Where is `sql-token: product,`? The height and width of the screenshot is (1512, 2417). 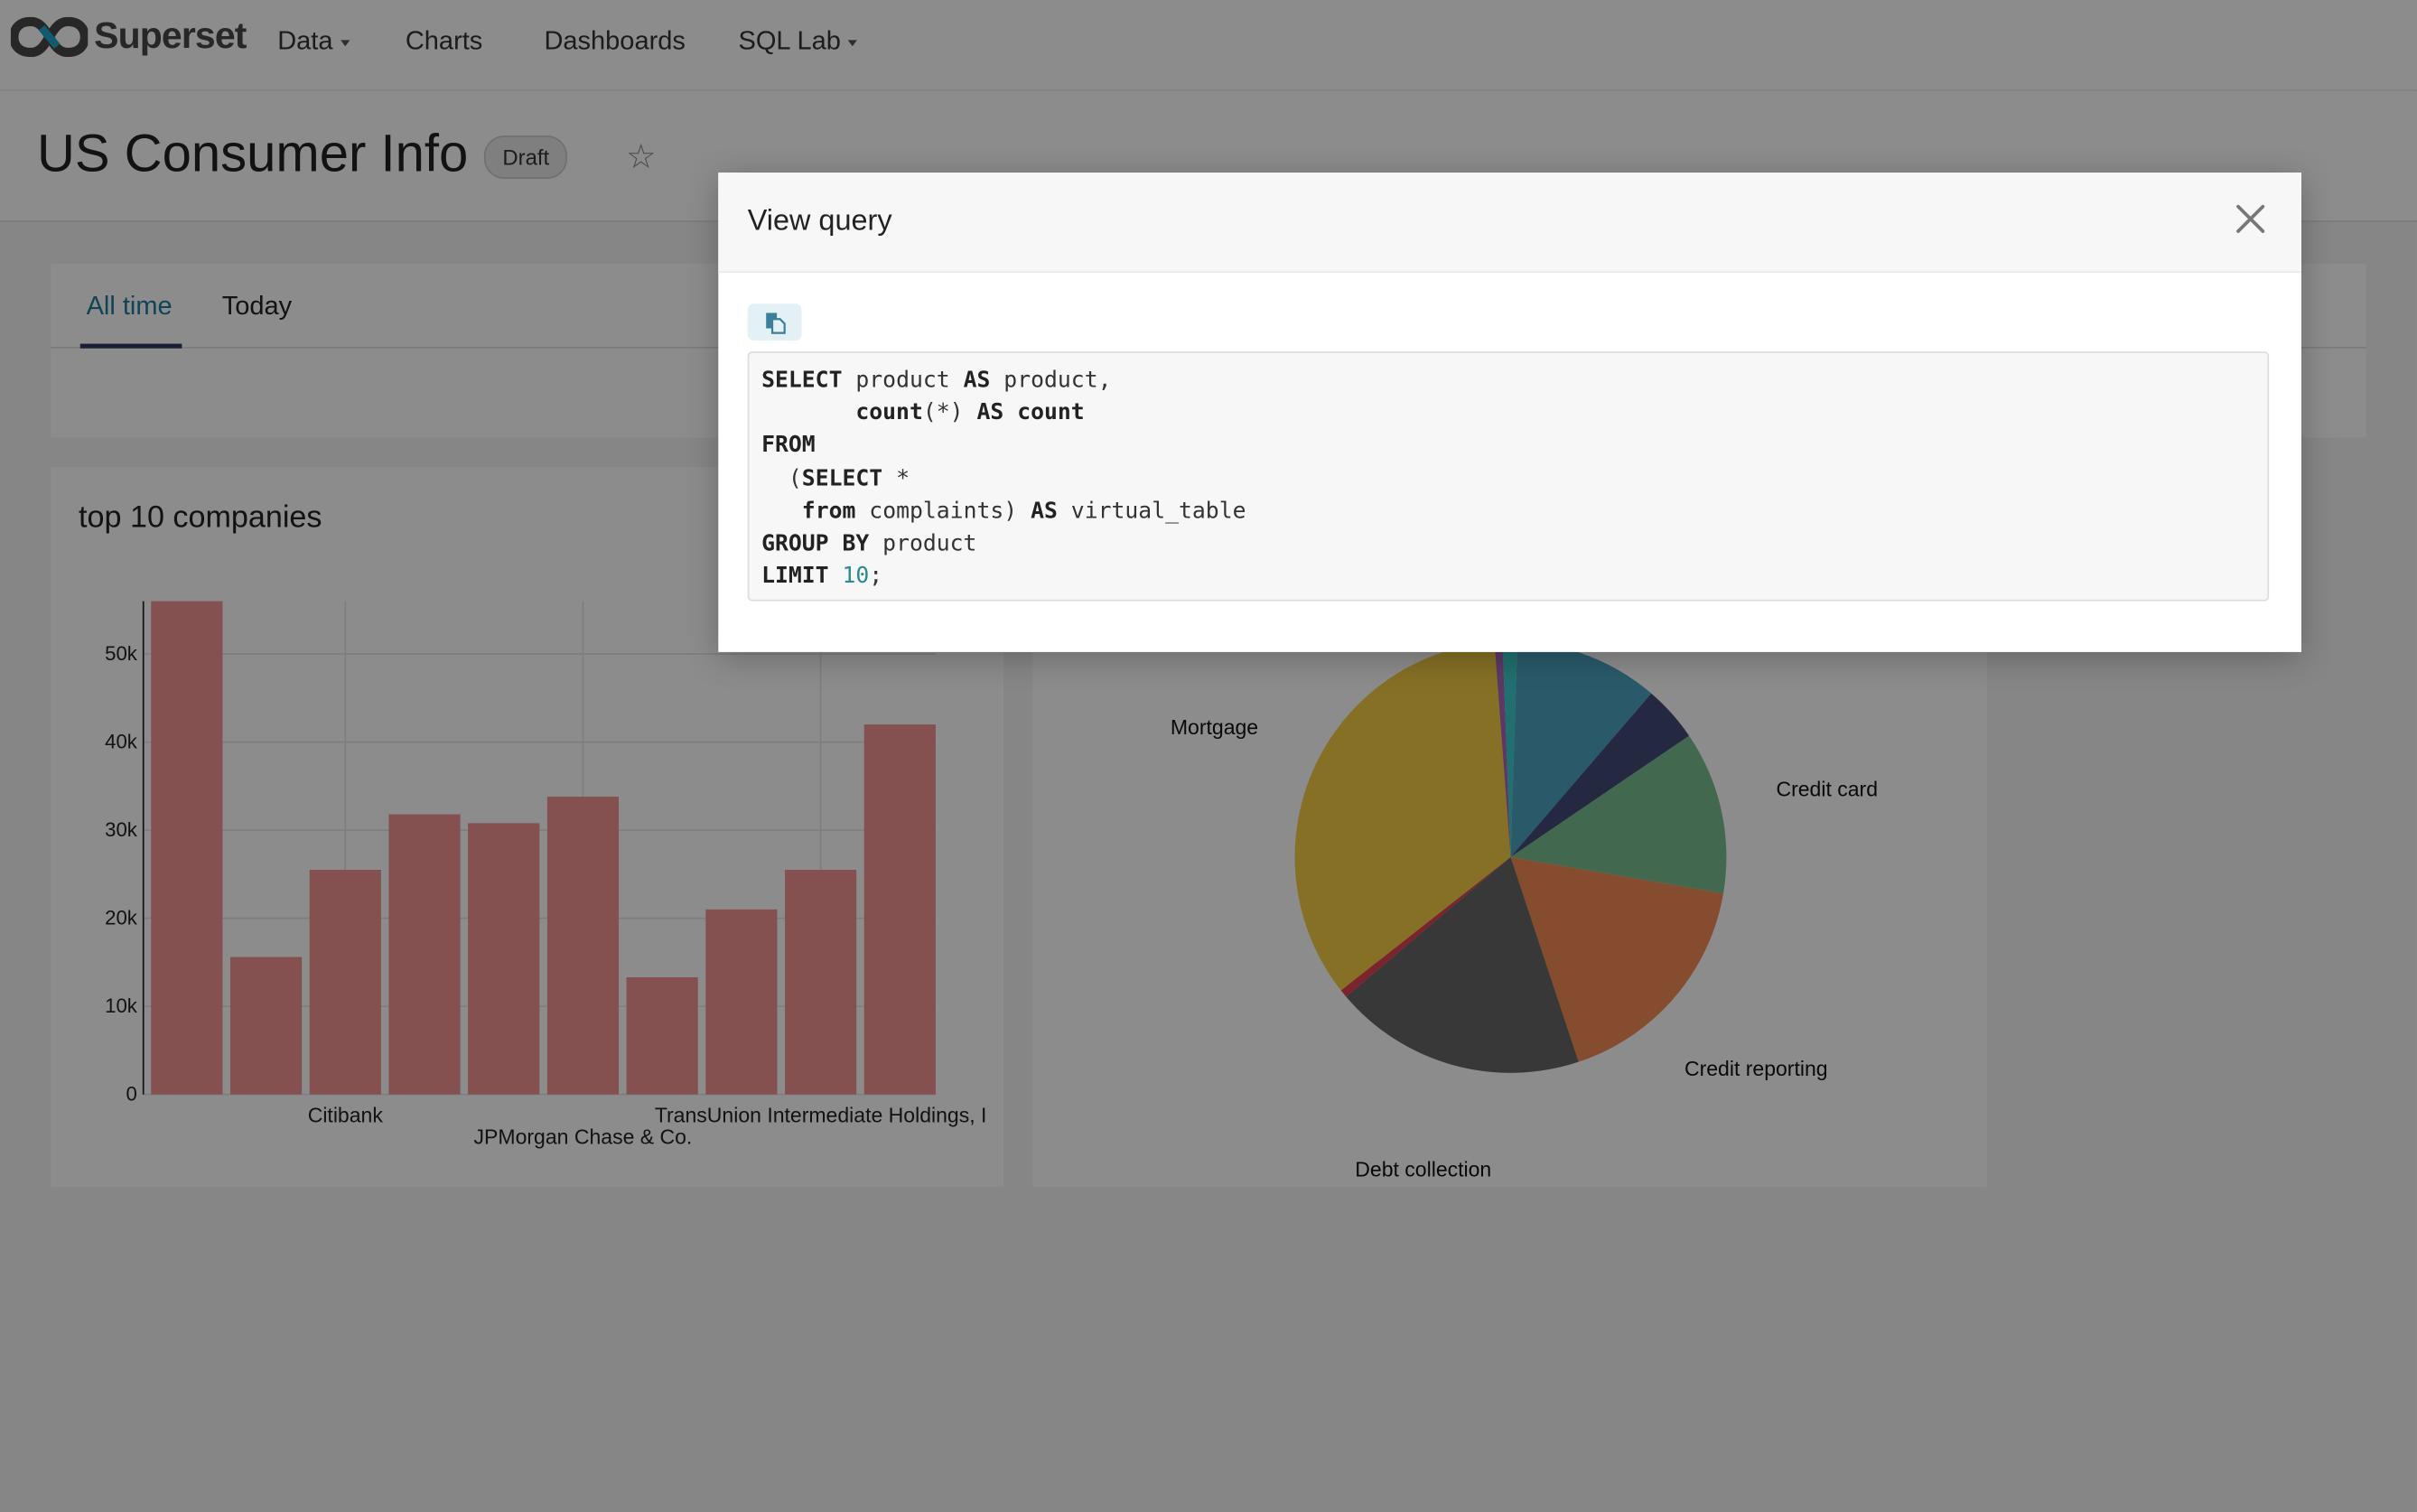
sql-token: product, is located at coordinates (1051, 381).